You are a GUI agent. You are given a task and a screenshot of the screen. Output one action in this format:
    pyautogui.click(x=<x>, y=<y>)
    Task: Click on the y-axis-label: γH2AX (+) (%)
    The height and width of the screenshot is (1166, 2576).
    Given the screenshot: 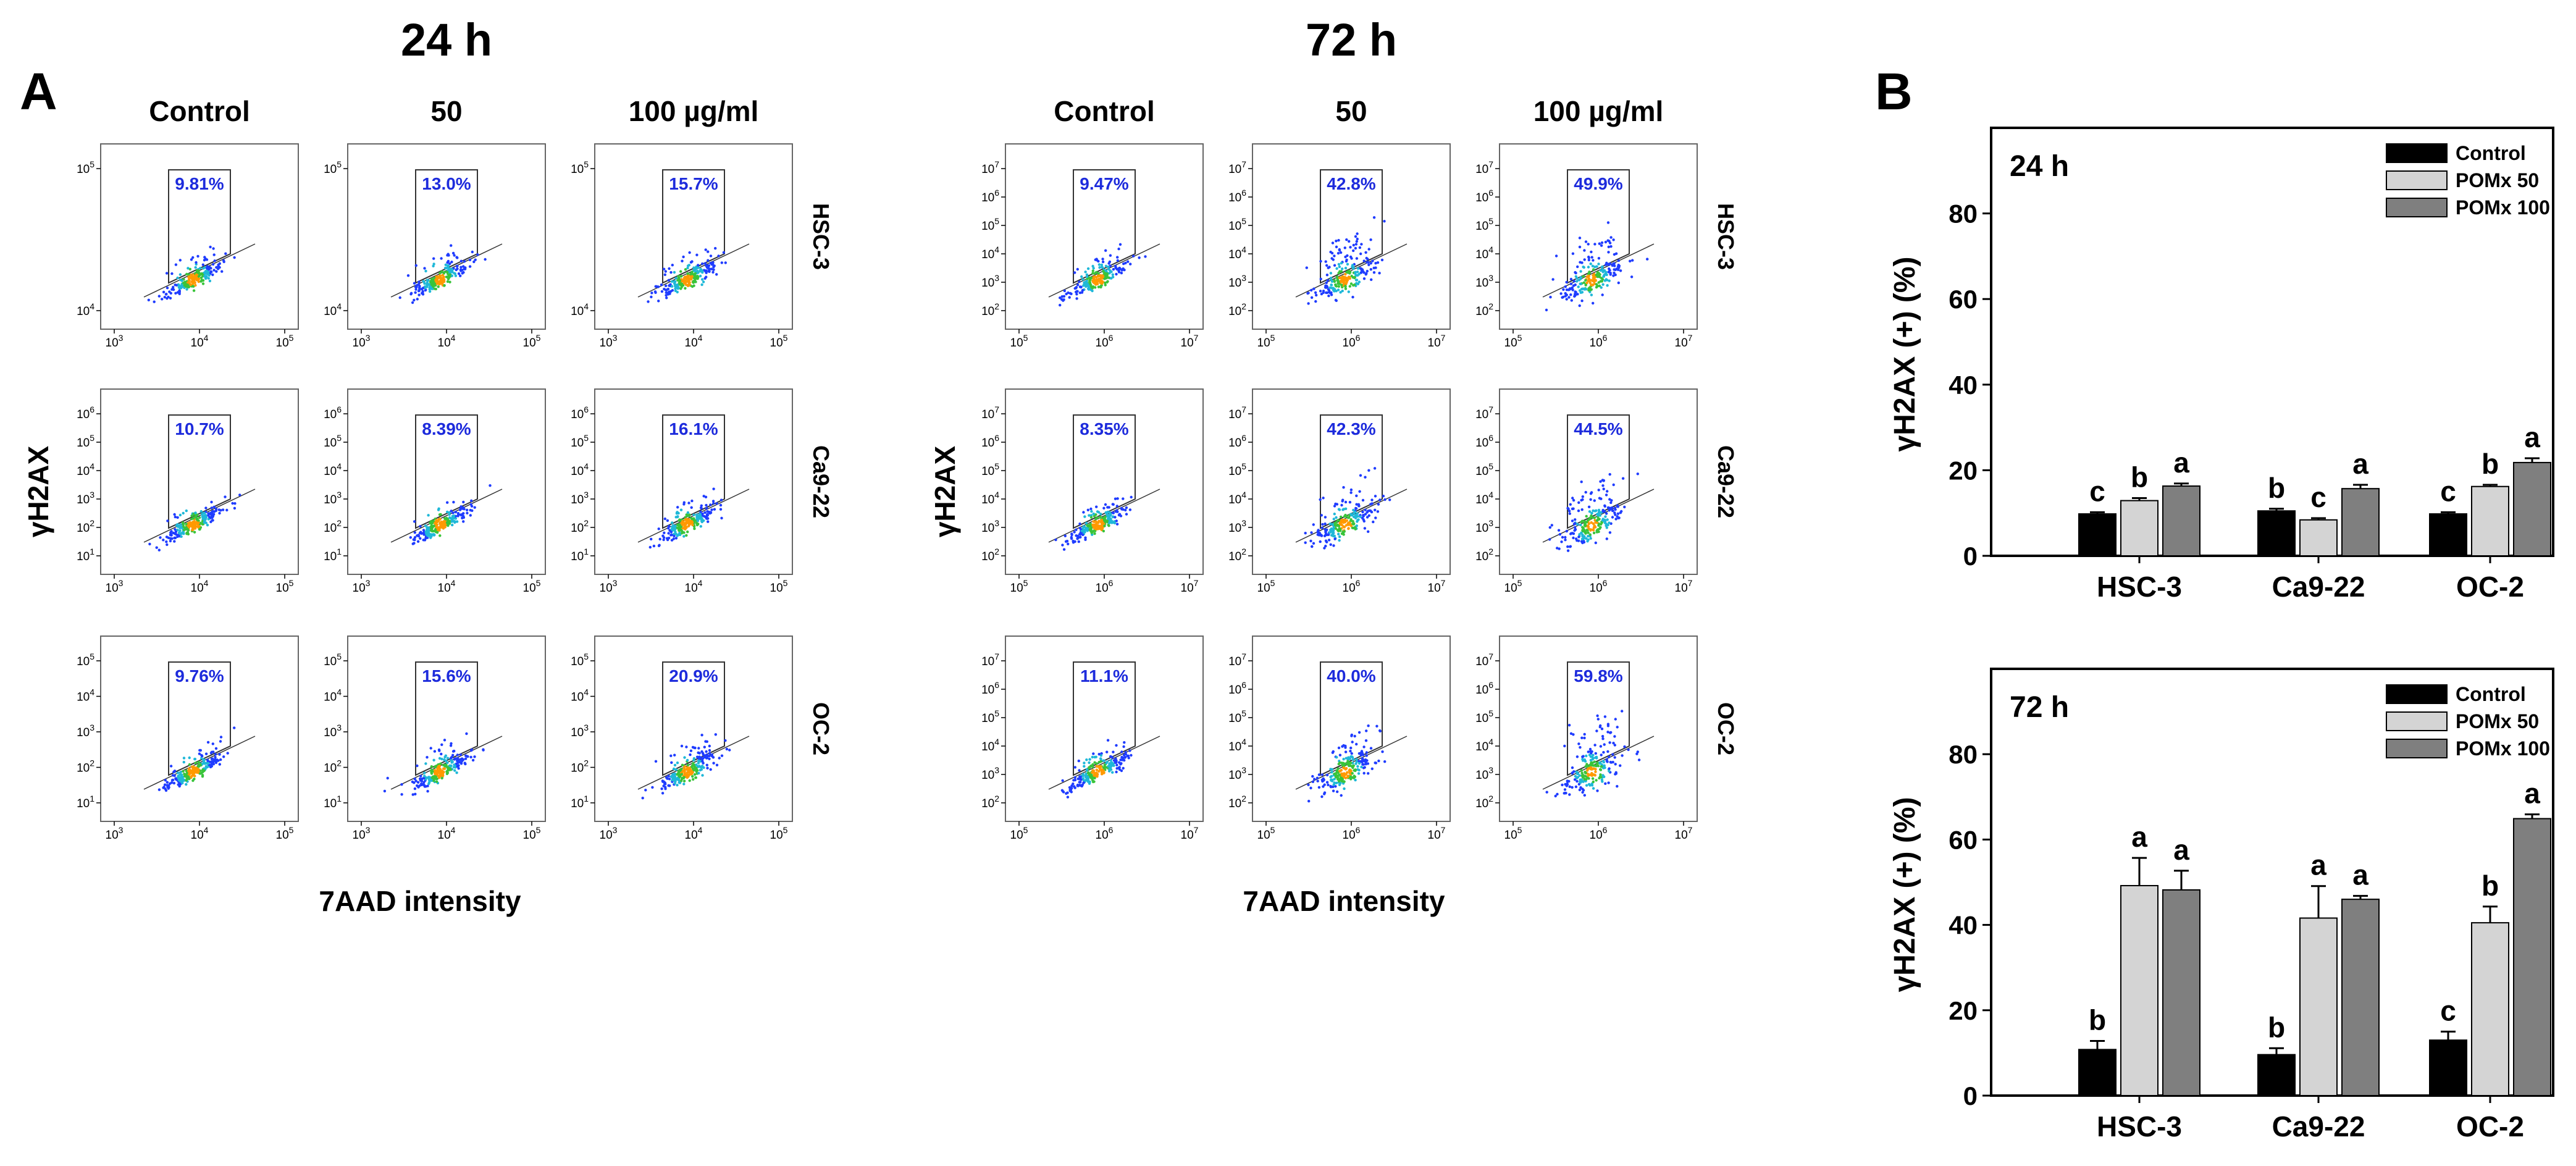 What is the action you would take?
    pyautogui.click(x=1905, y=894)
    